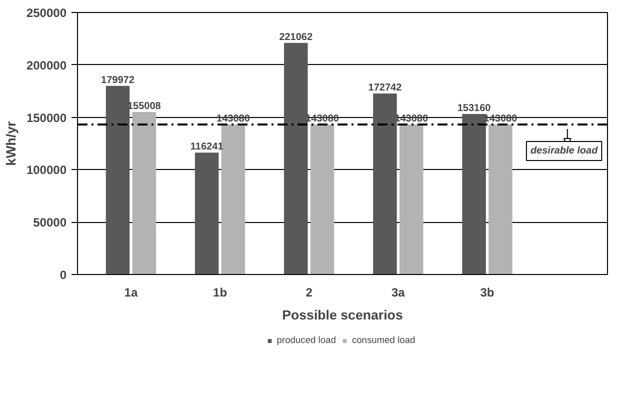 Image resolution: width=641 pixels, height=404 pixels. Describe the element at coordinates (10, 143) in the screenshot. I see `y-axis-title: kWh/yr` at that location.